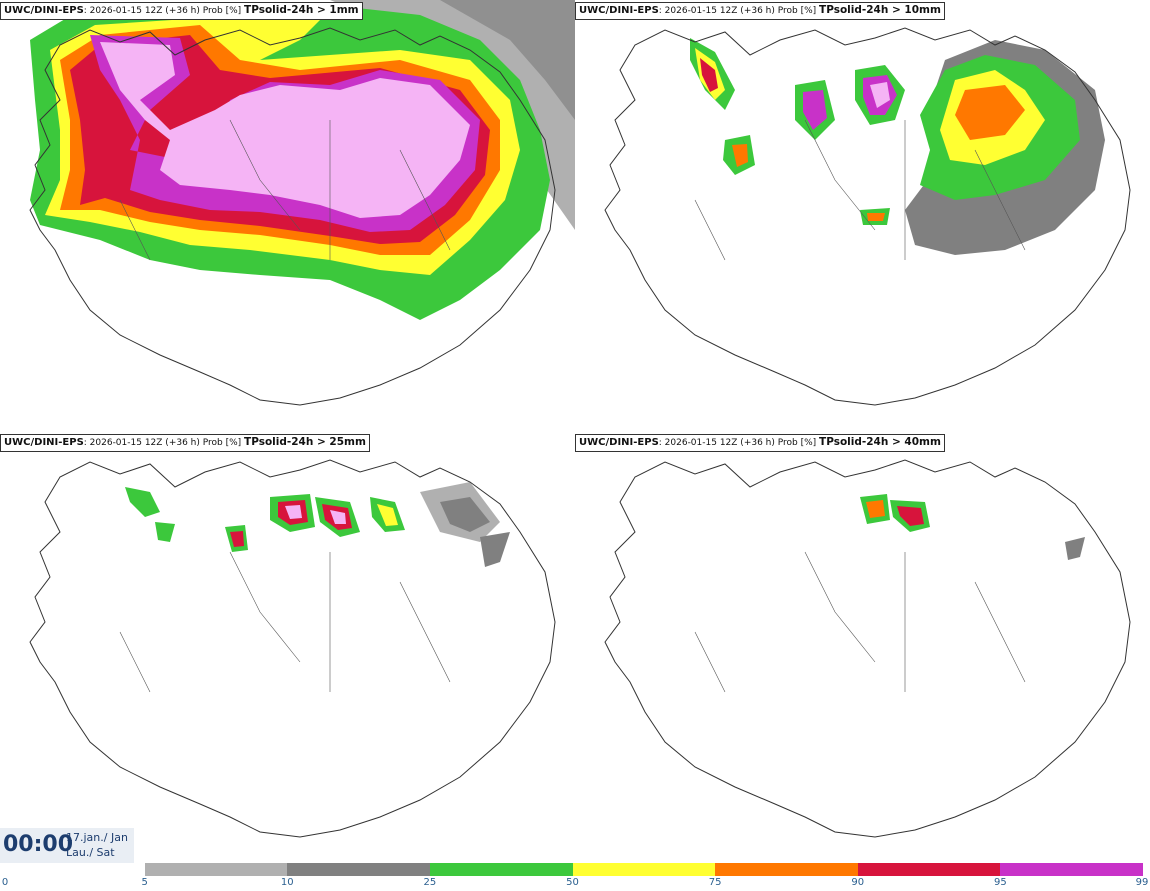  What do you see at coordinates (715, 882) in the screenshot?
I see `colorbar-tick: 75` at bounding box center [715, 882].